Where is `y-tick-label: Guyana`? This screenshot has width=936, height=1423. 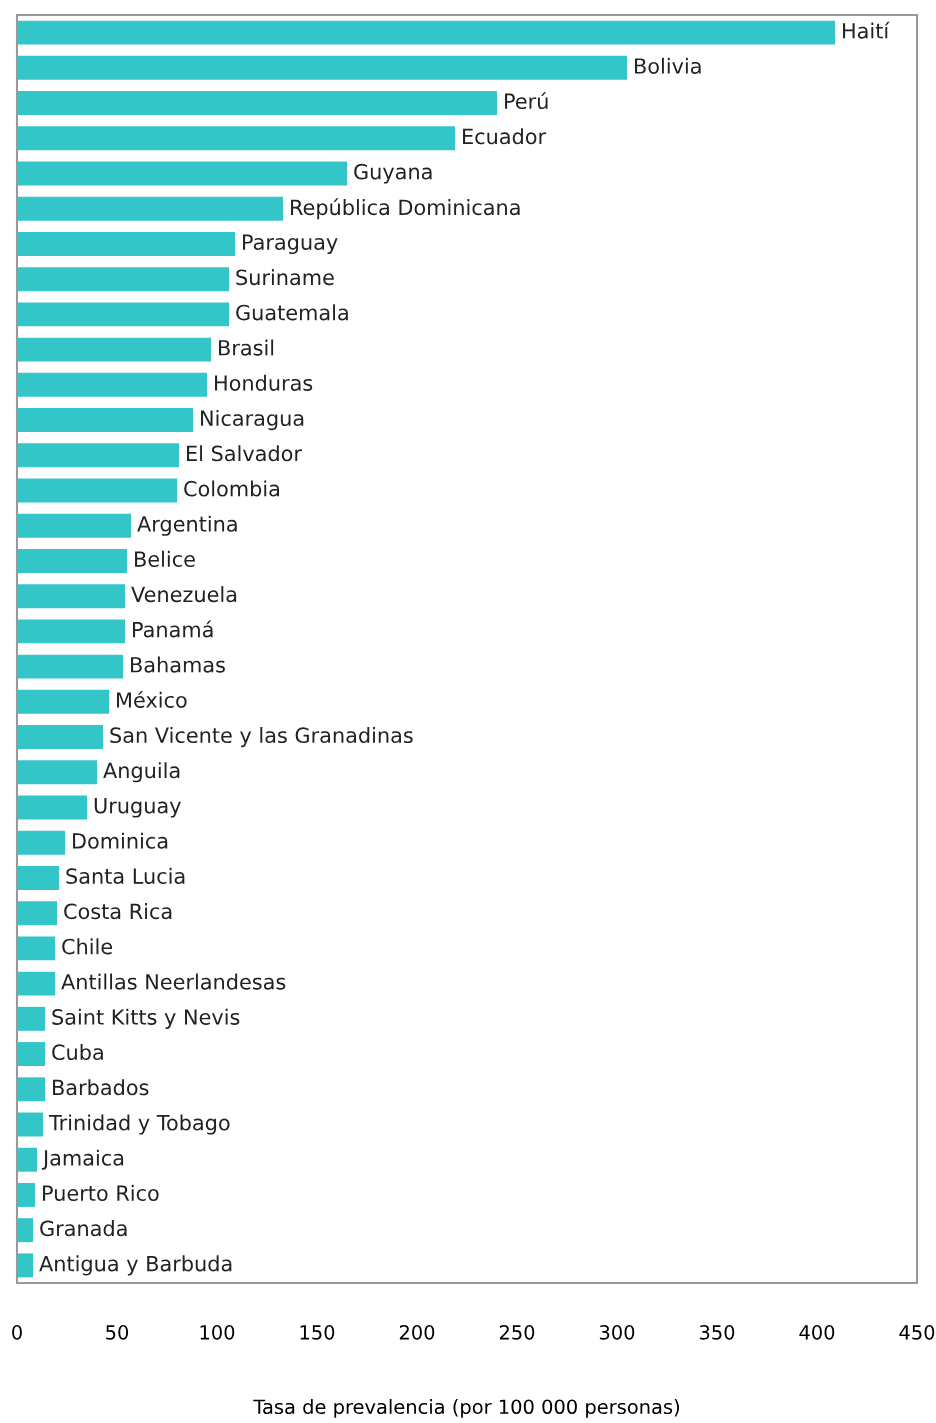
y-tick-label: Guyana is located at coordinates (393, 173).